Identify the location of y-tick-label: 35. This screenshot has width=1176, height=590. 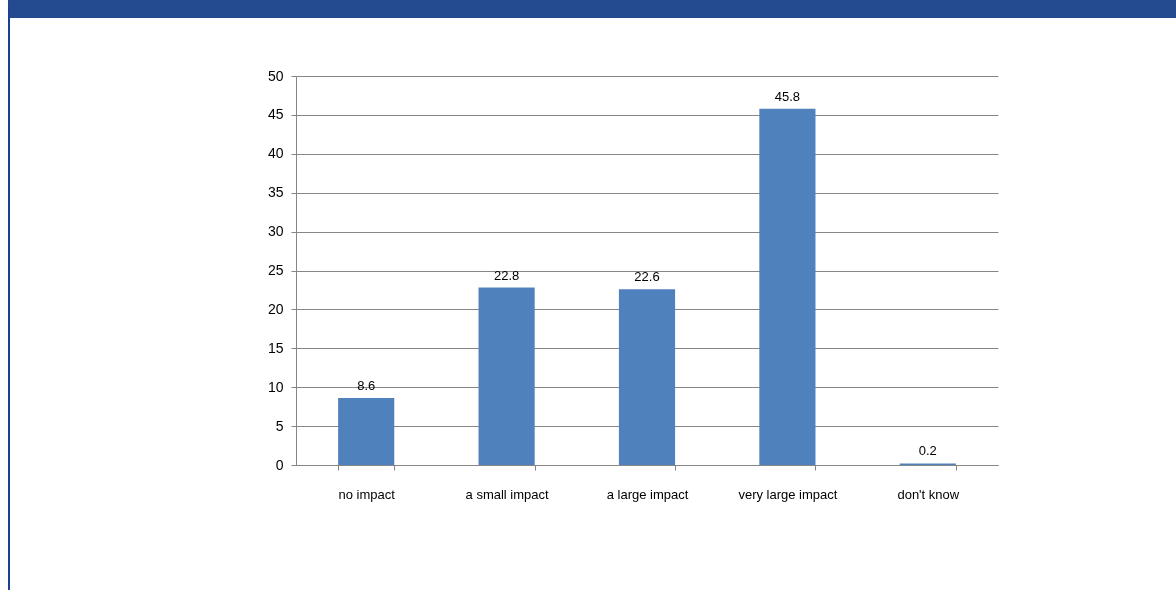
(275, 192).